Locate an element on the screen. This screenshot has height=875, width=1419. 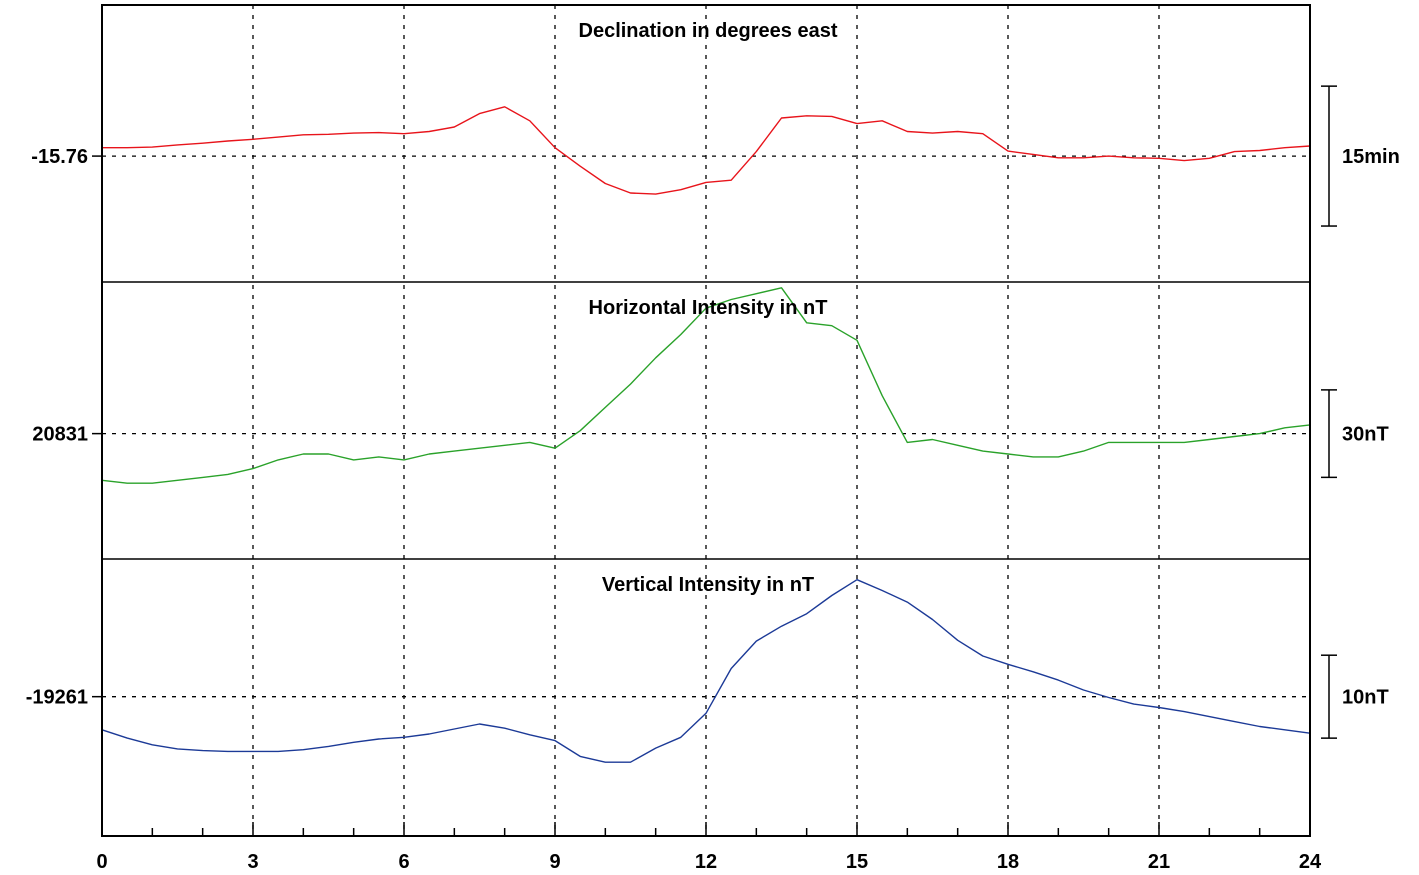
scale-label: 15min is located at coordinates (1371, 157).